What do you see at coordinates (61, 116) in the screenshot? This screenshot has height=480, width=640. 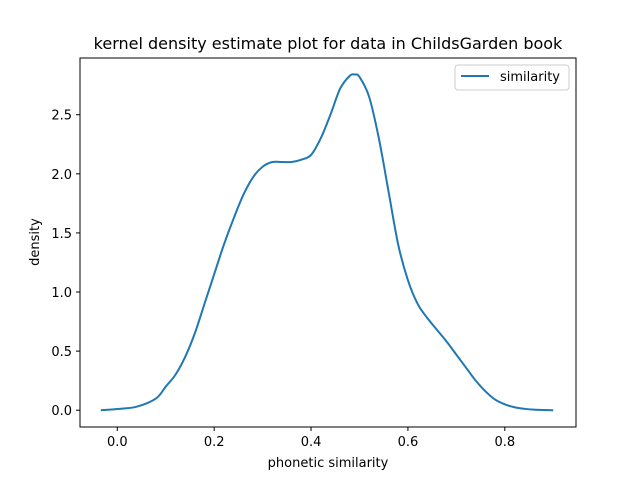 I see `y-tick-label: 2.5` at bounding box center [61, 116].